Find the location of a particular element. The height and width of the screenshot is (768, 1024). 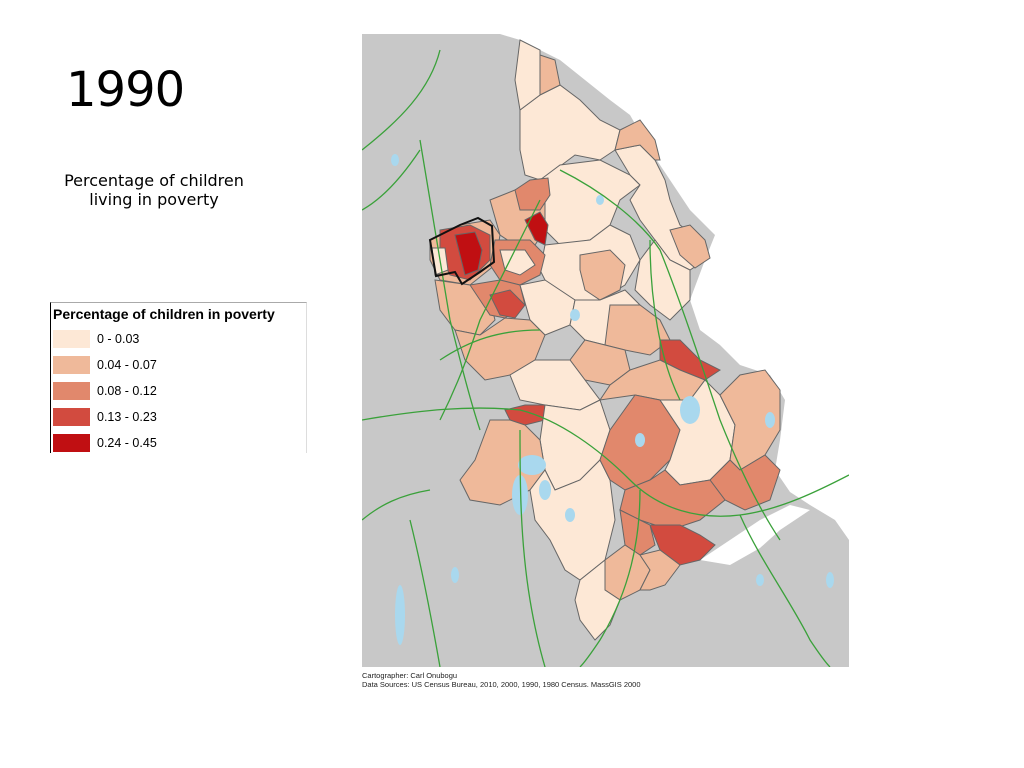

ocean is located at coordinates (755, 535).